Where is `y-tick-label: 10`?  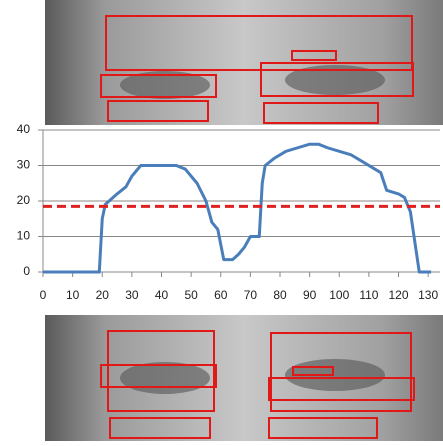 y-tick-label: 10 is located at coordinates (24, 236).